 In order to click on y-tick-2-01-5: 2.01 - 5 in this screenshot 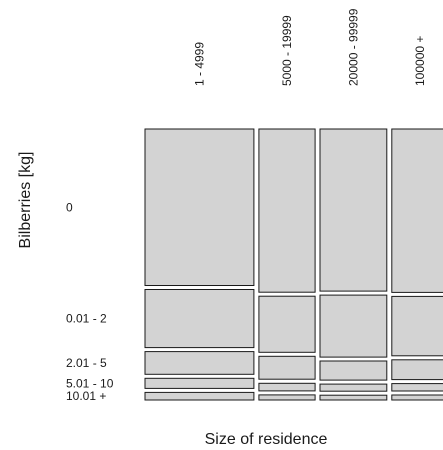, I will do `click(86, 363)`.